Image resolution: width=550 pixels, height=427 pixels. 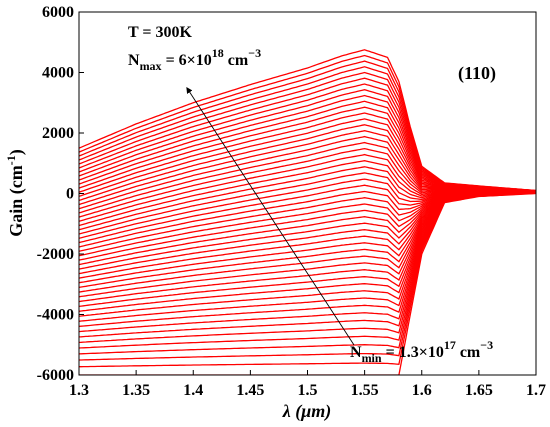 What do you see at coordinates (193, 390) in the screenshot?
I see `x-tick-label: 1.4` at bounding box center [193, 390].